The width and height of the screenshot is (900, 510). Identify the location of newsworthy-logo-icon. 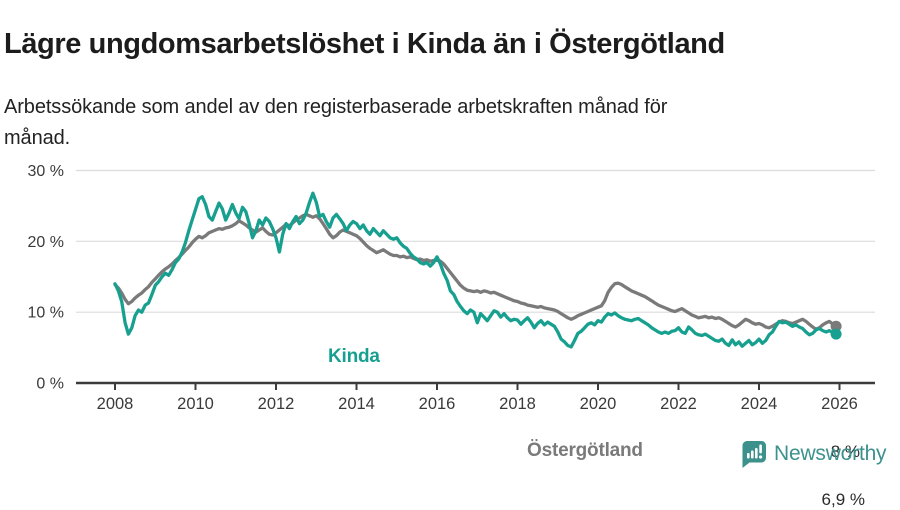
(753, 454).